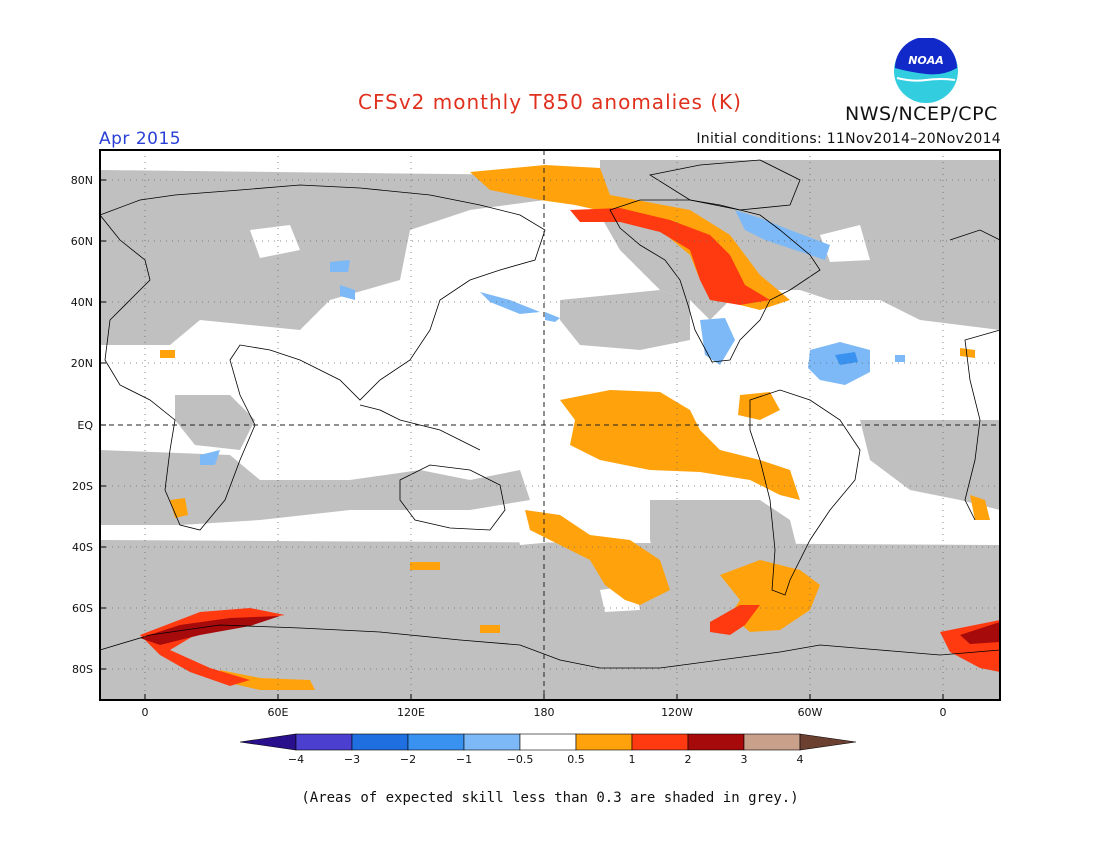  I want to click on lat-label: 60N, so click(82, 241).